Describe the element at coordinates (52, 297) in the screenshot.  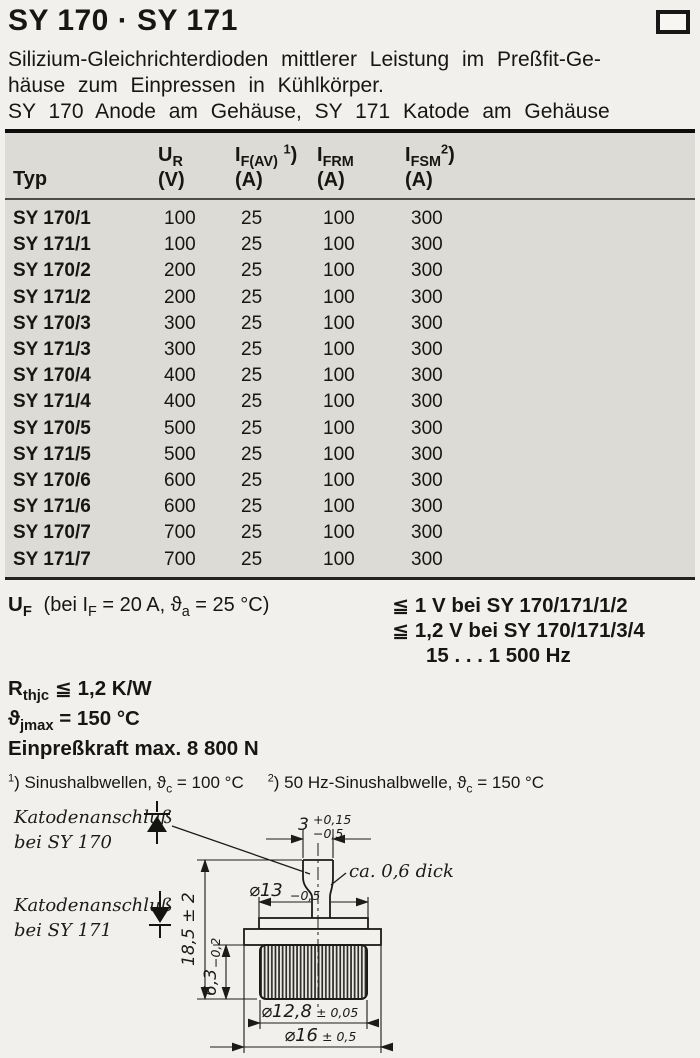
I see `cell-typ: SY 171/2` at that location.